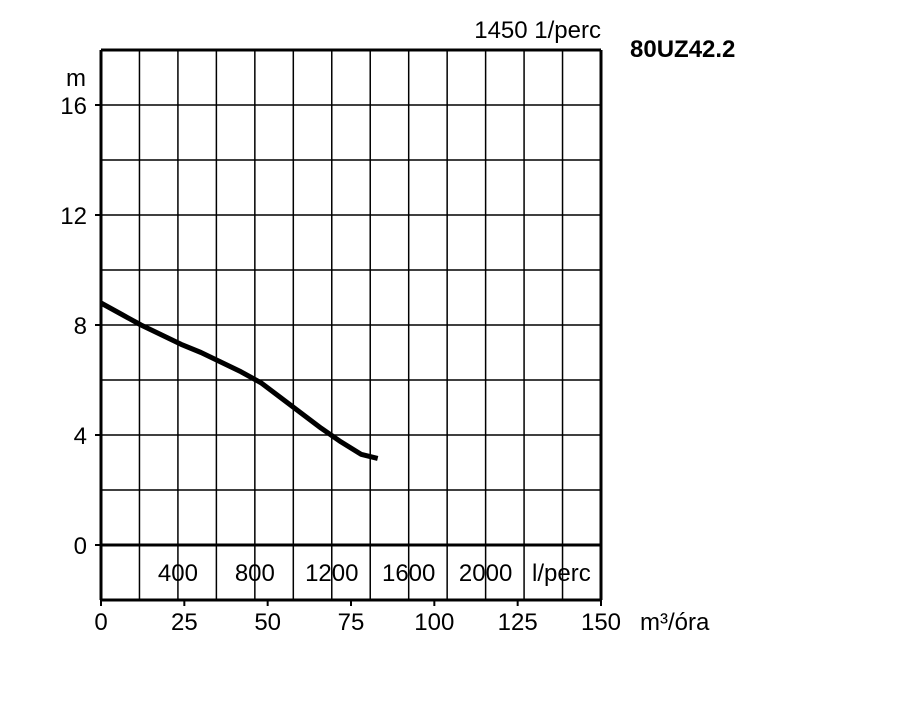  What do you see at coordinates (331, 573) in the screenshot?
I see `x-secondary-tick-label: 1200` at bounding box center [331, 573].